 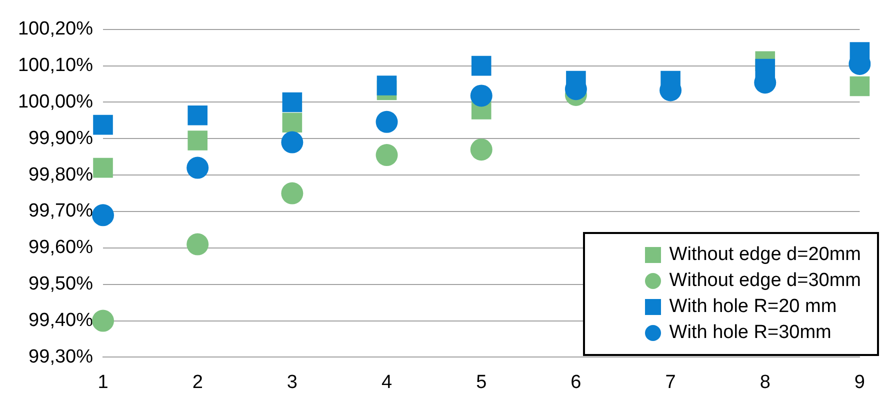 I want to click on y-tick-label: 99,90%, so click(x=61, y=138).